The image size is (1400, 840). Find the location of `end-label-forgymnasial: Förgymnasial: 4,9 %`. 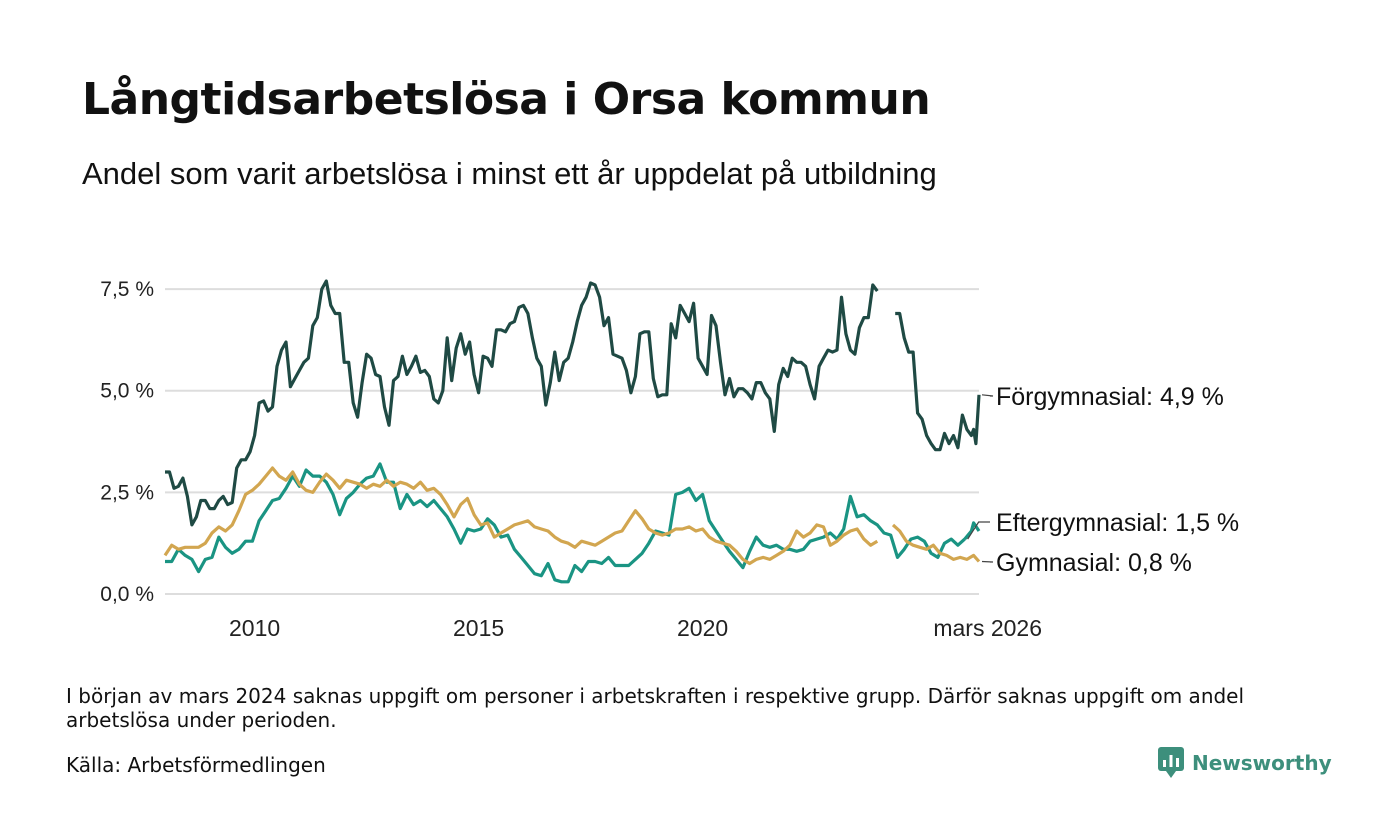

end-label-forgymnasial: Förgymnasial: 4,9 % is located at coordinates (1110, 397).